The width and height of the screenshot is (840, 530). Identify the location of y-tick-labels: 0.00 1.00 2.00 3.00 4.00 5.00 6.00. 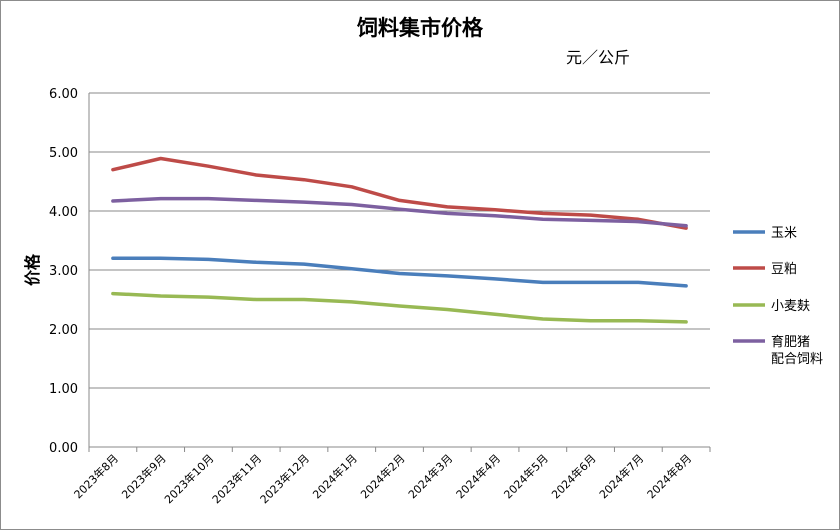
(63, 271).